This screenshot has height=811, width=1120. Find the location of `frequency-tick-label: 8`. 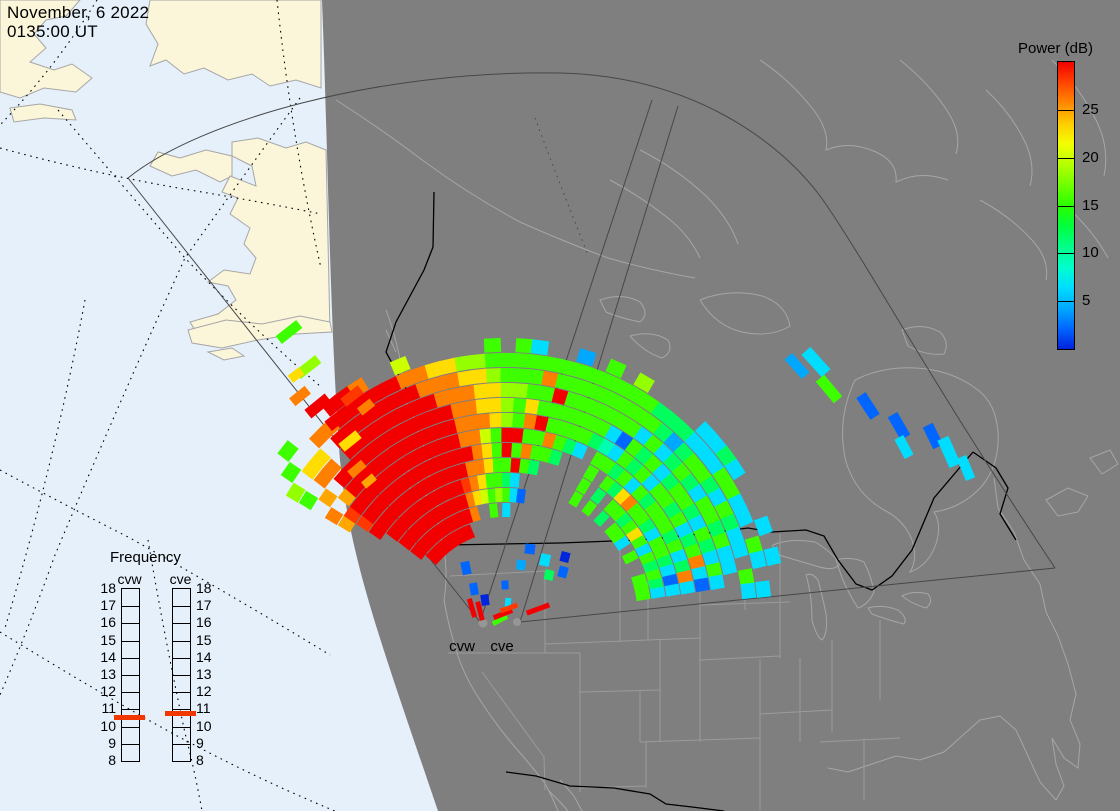

frequency-tick-label: 8 is located at coordinates (200, 760).